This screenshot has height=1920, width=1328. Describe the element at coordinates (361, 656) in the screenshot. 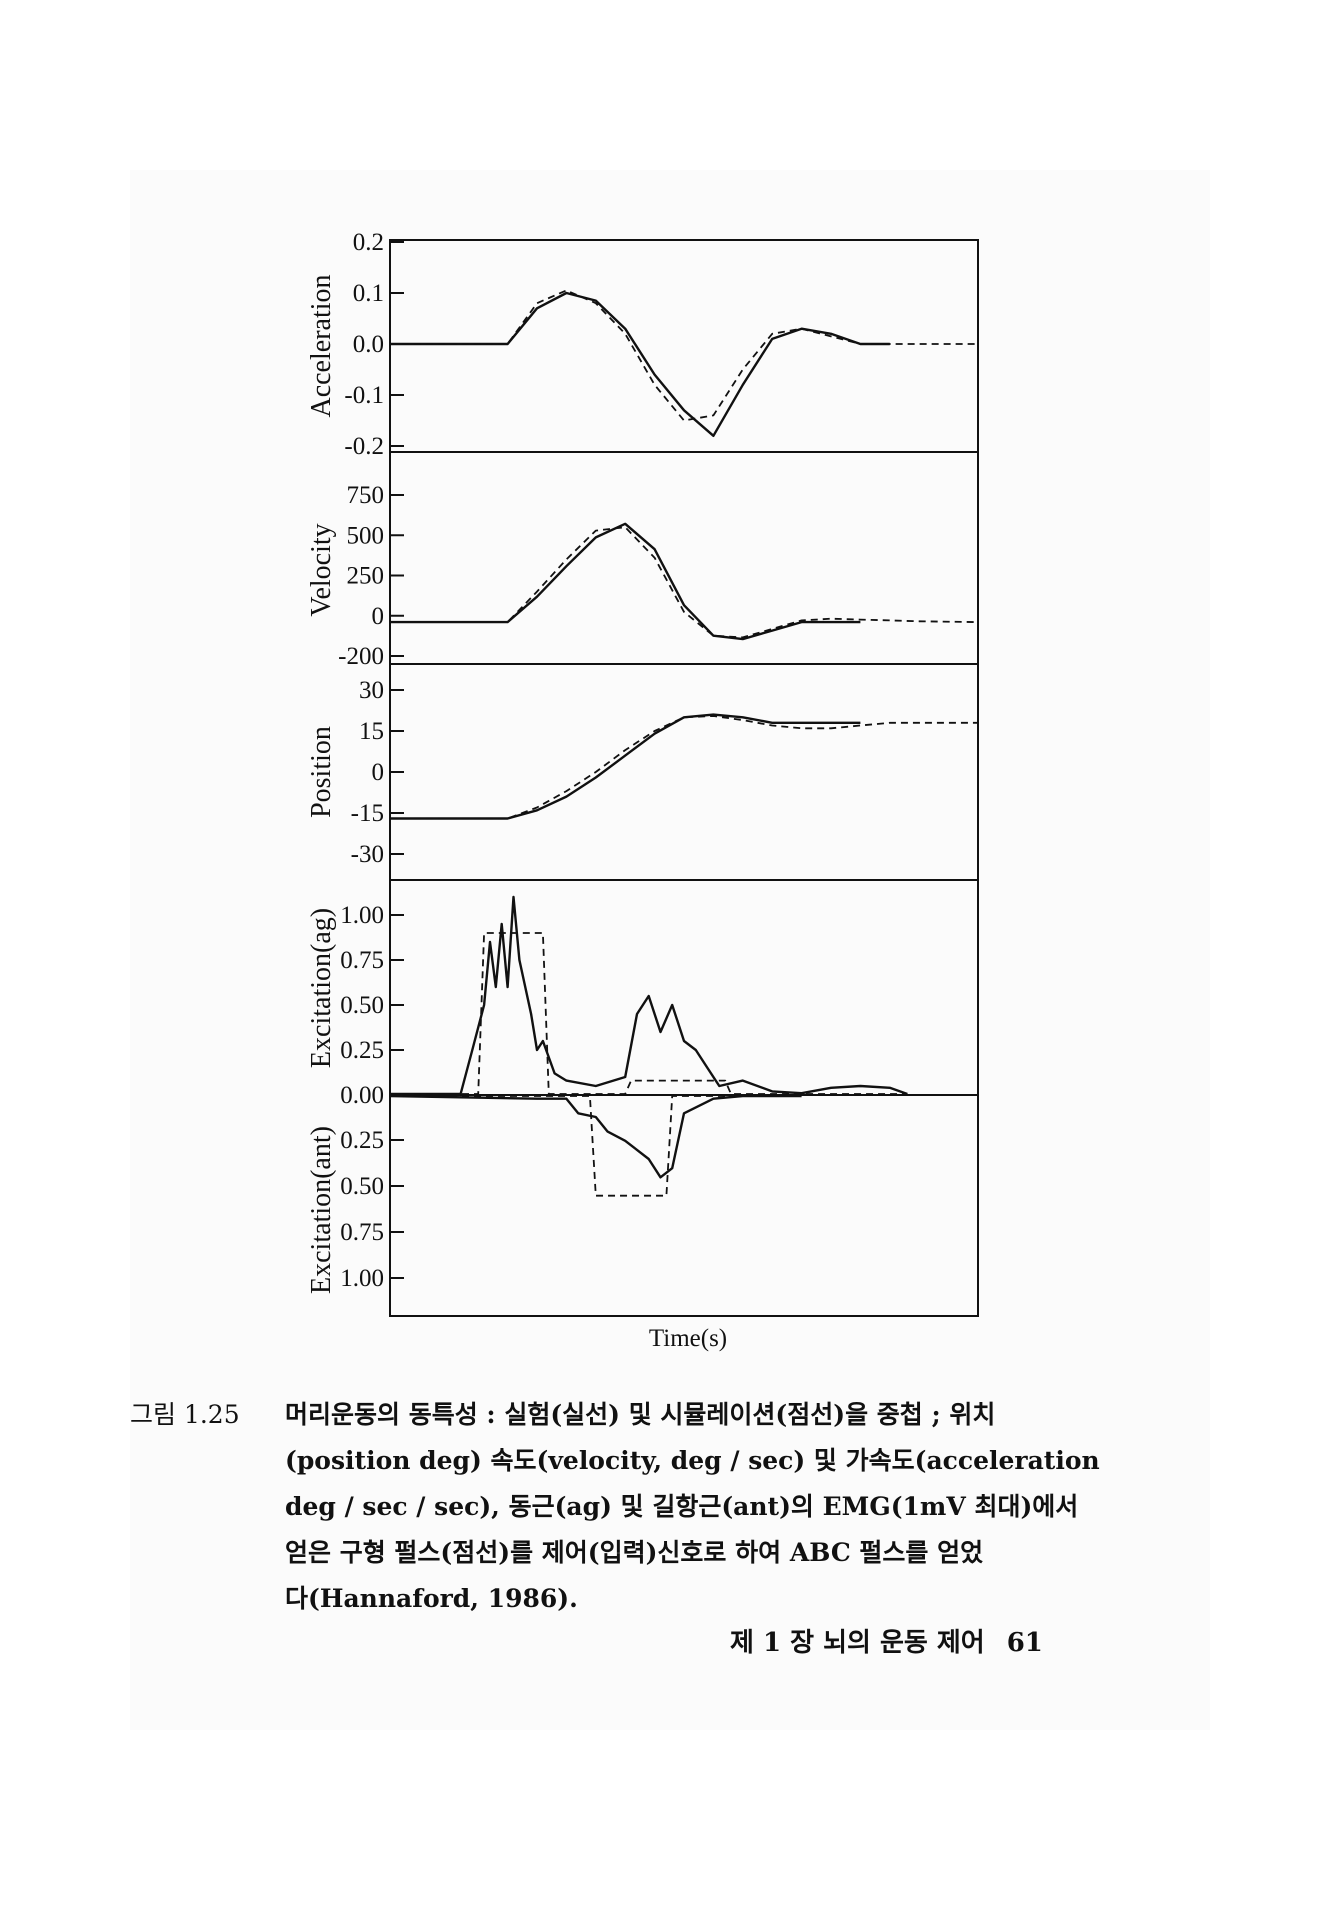

I see `y-tick-label: -200` at that location.